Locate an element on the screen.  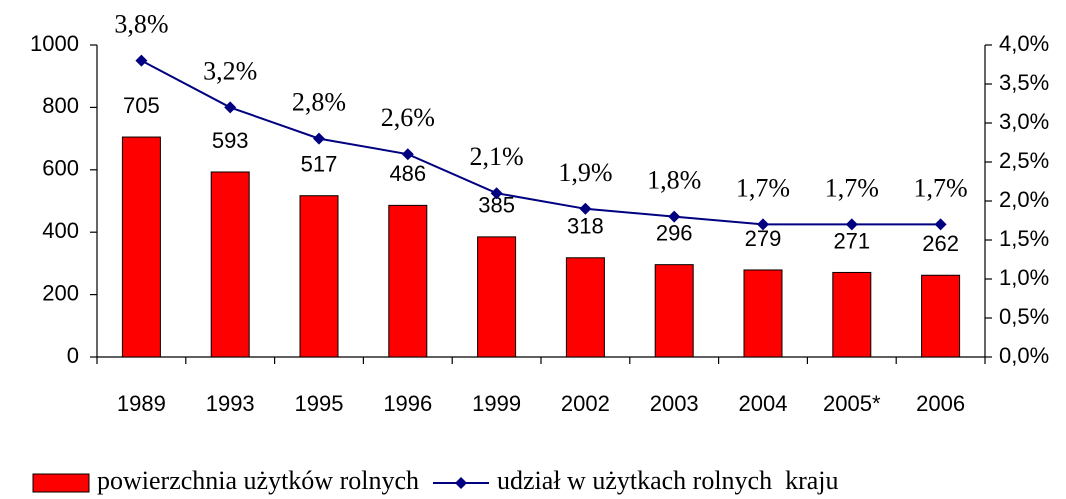
y-tick-label: 800 is located at coordinates (60, 105).